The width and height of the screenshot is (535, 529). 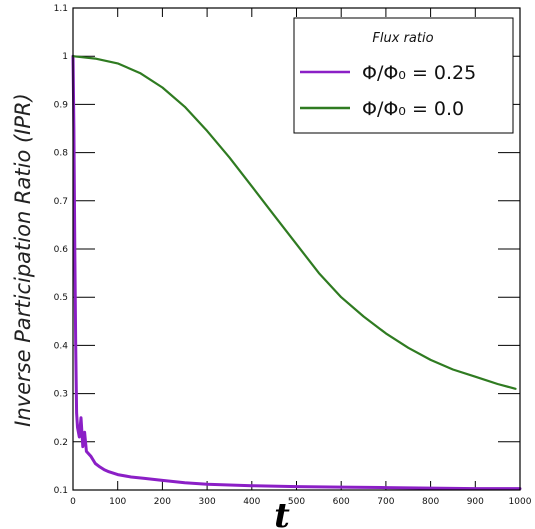 What do you see at coordinates (61, 346) in the screenshot?
I see `y-tick-label: 0.4` at bounding box center [61, 346].